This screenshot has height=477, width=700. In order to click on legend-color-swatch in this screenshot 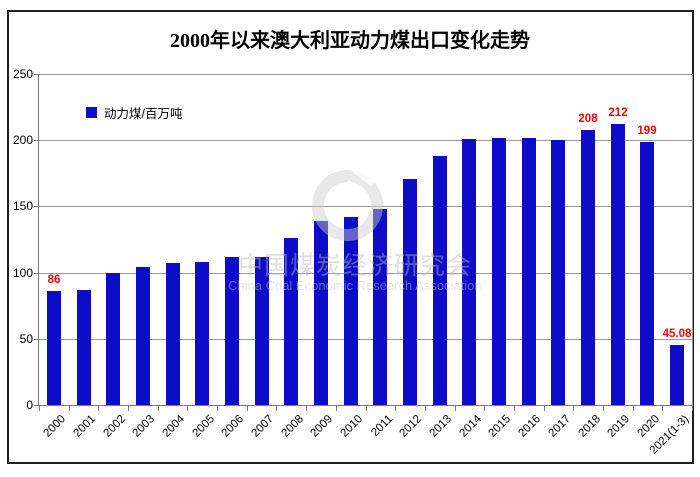, I will do `click(91, 112)`.